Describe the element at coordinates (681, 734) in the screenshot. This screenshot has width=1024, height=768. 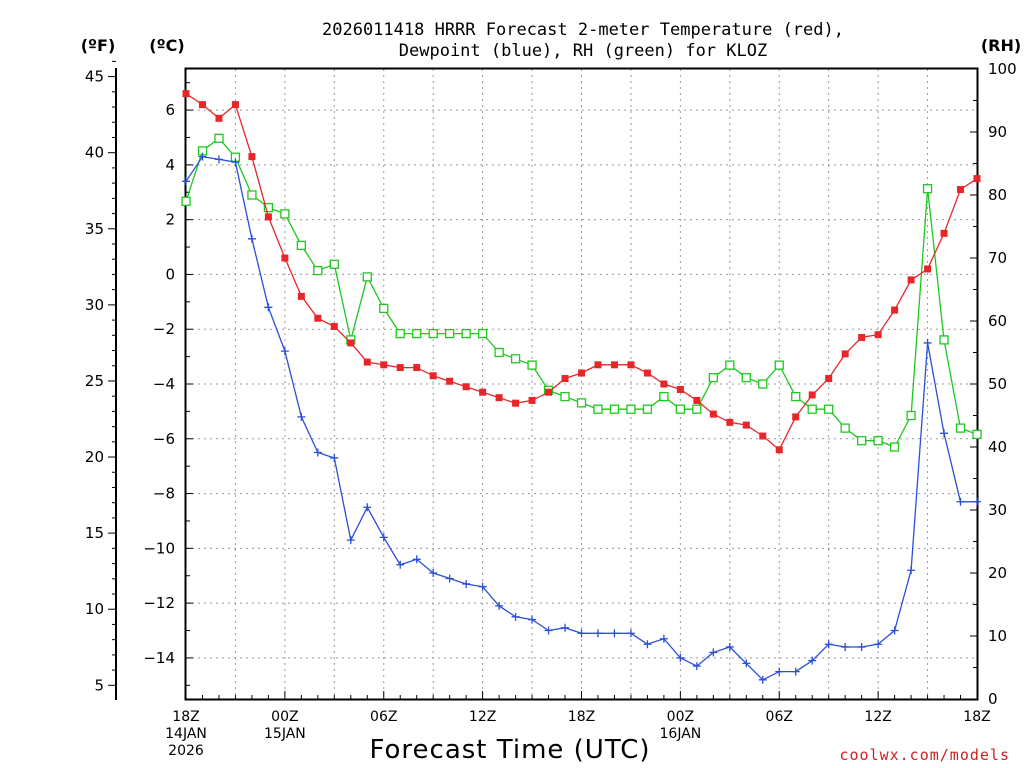
I see `x-tick-label: 16JAN` at that location.